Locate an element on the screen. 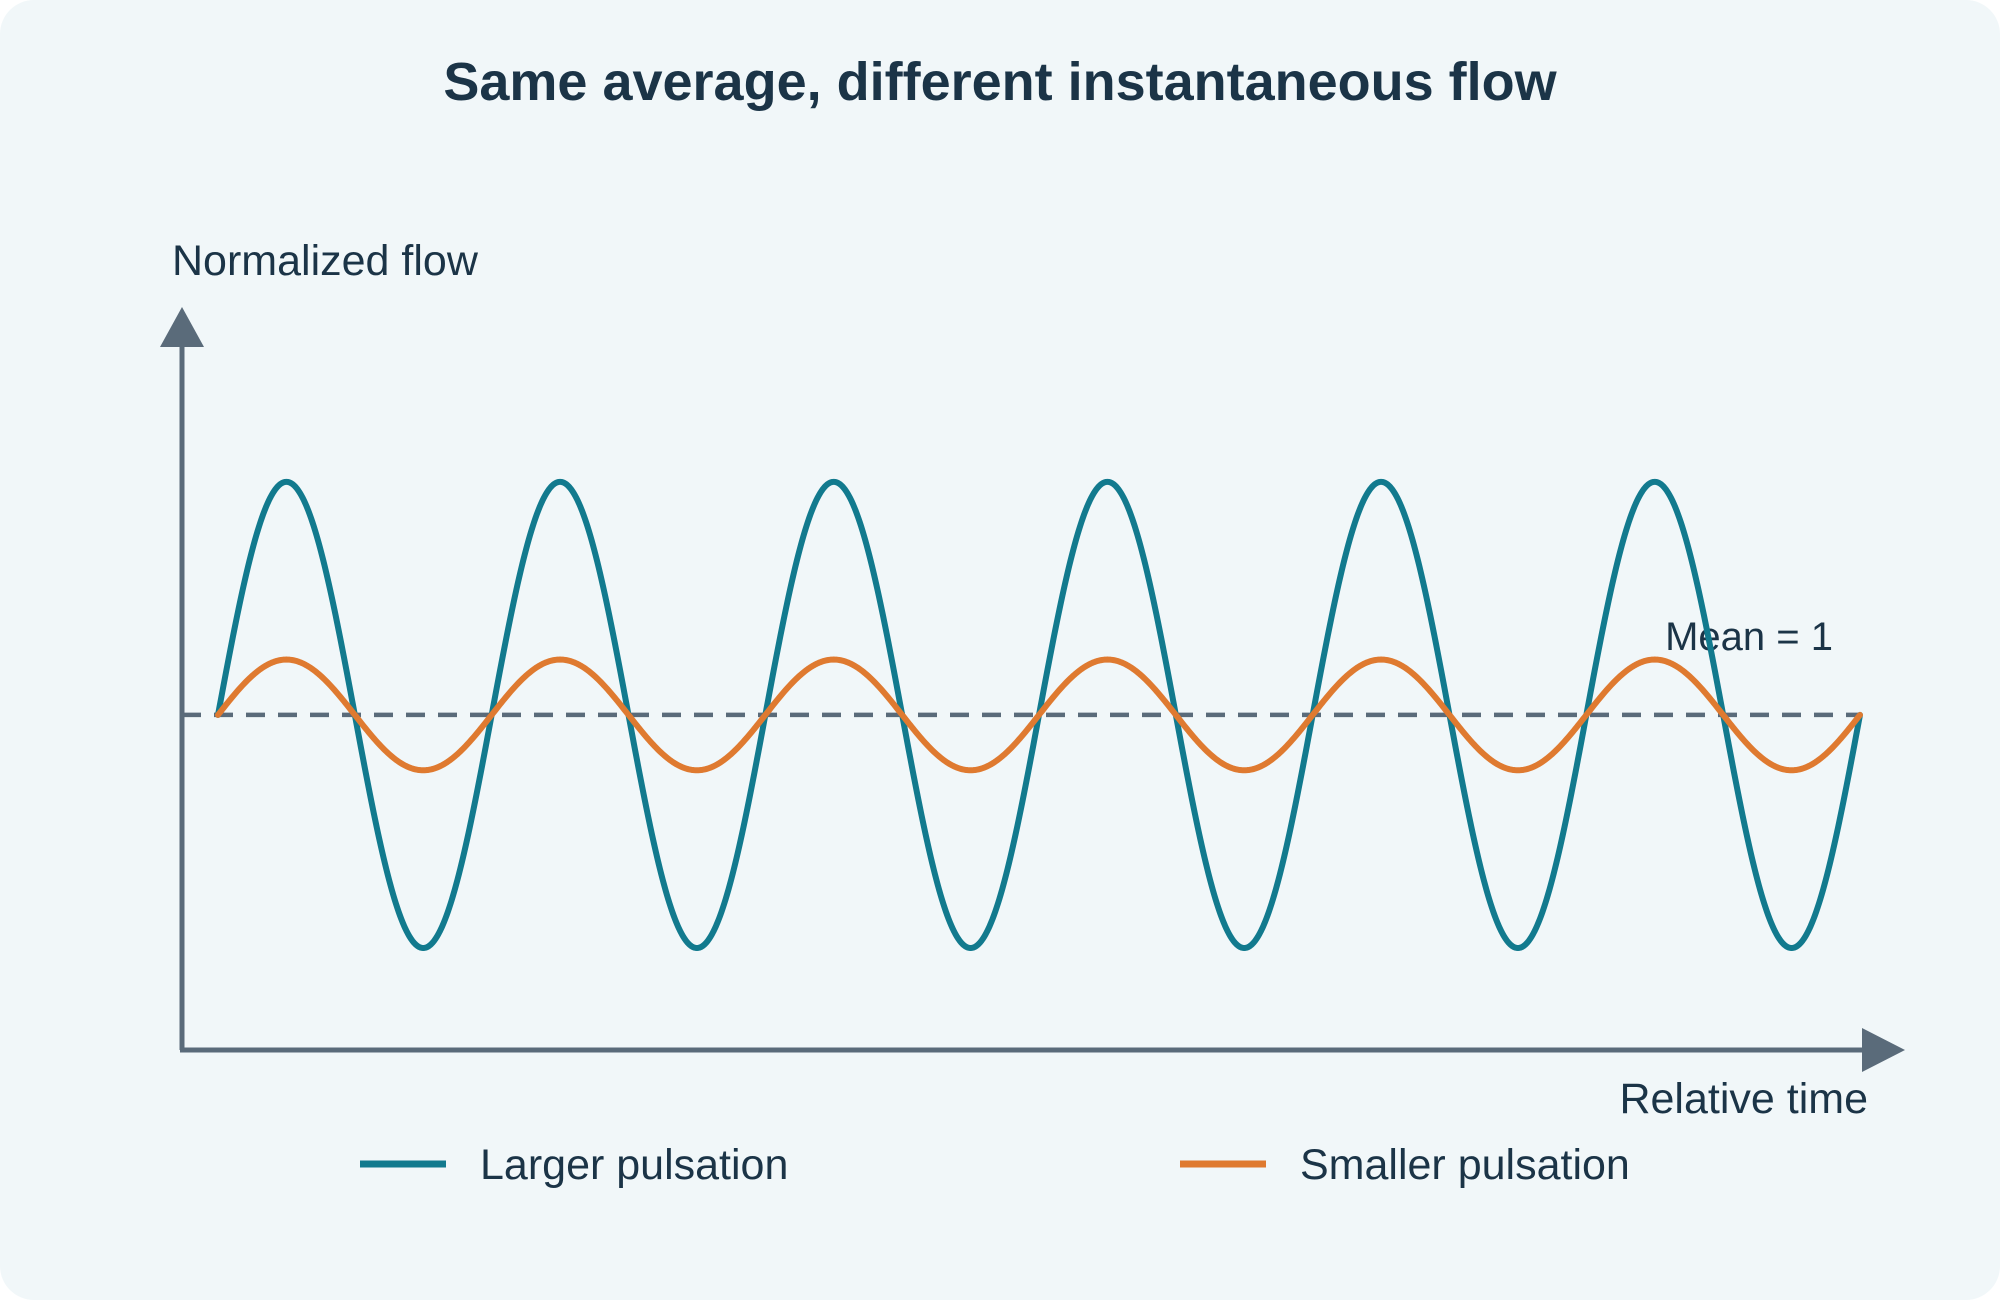 The image size is (2000, 1300). series-line-smaller-pulsation is located at coordinates (1039, 715).